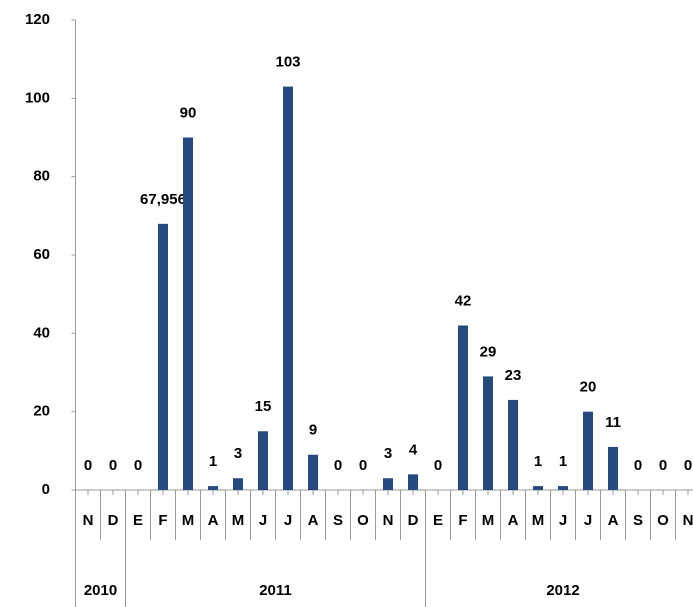 This screenshot has width=693, height=607. Describe the element at coordinates (562, 590) in the screenshot. I see `group-label: 2012` at that location.